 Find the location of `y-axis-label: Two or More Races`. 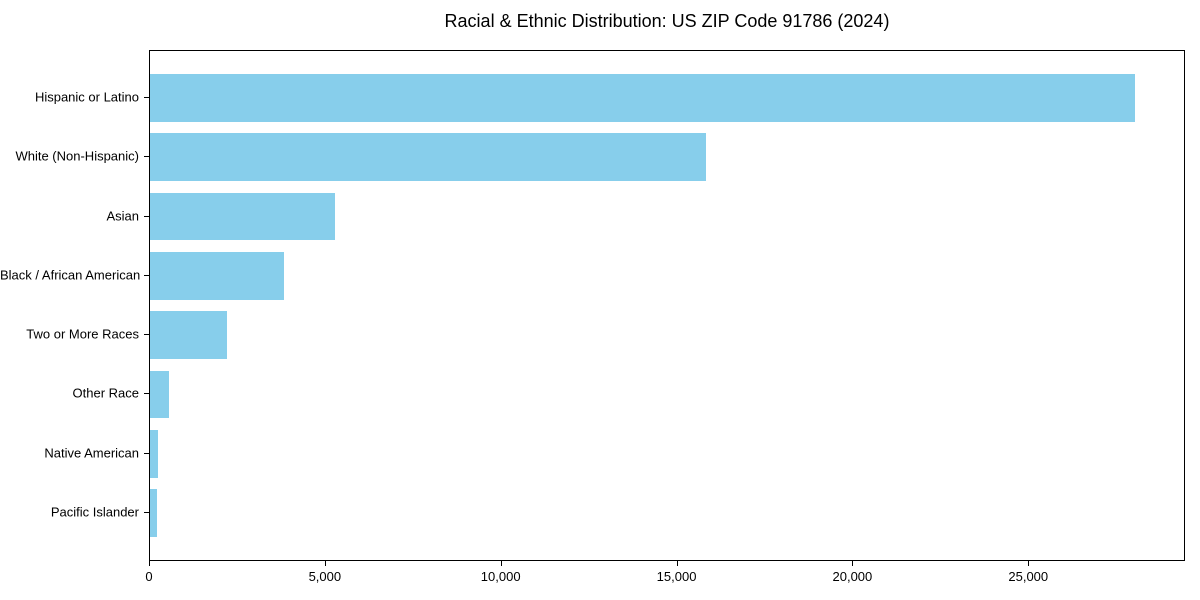

y-axis-label: Two or More Races is located at coordinates (82, 334).